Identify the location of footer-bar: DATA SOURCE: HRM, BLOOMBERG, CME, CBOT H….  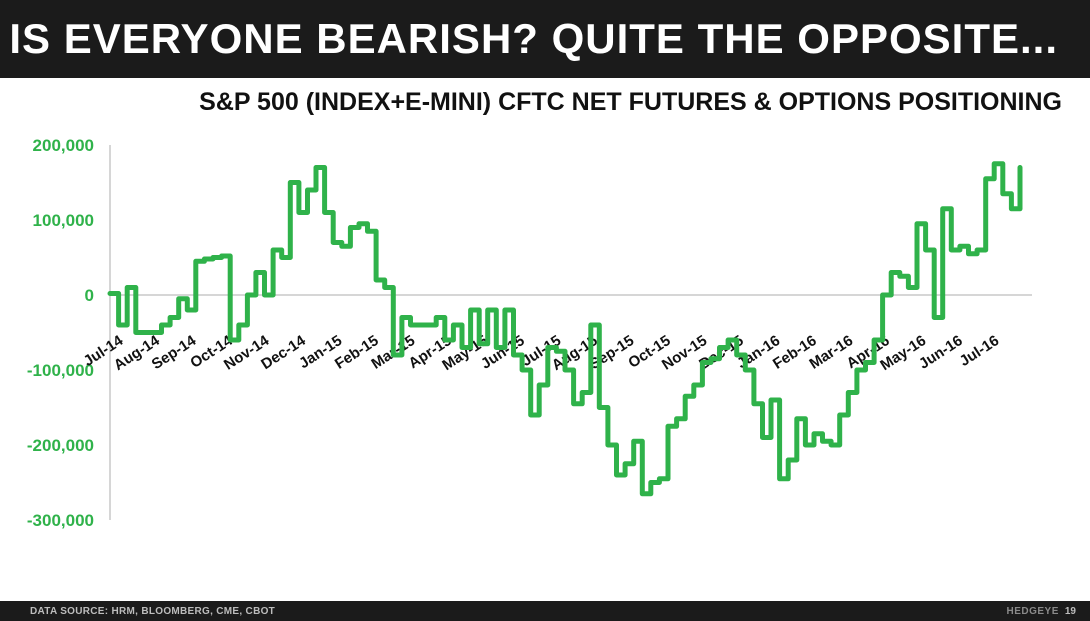
(545, 611).